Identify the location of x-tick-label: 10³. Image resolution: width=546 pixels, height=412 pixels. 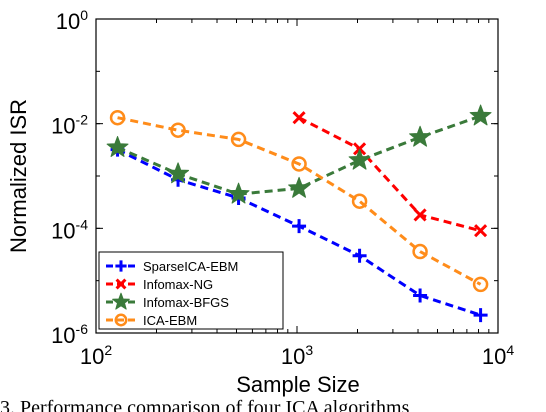
(297, 355).